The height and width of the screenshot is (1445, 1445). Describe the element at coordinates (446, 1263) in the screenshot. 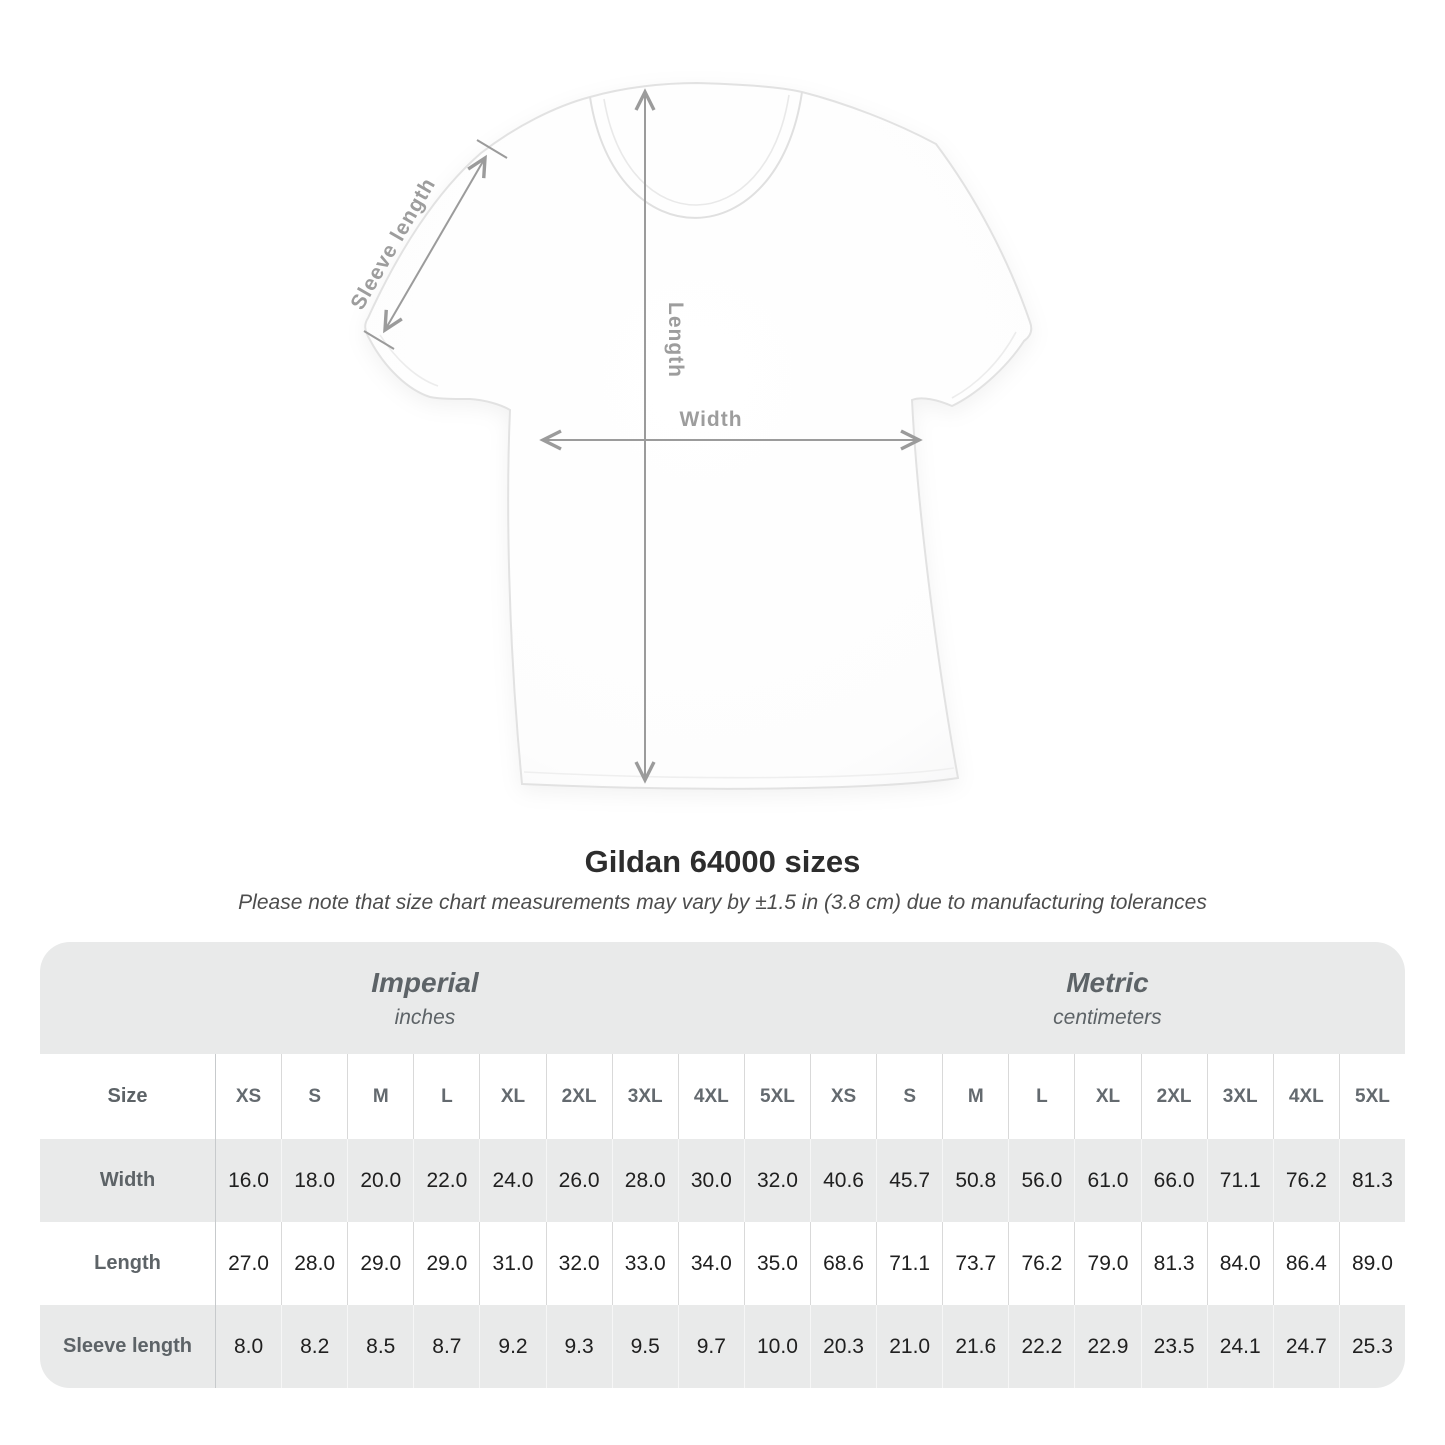

I see `cell-length-imperial-l: 29.0` at that location.